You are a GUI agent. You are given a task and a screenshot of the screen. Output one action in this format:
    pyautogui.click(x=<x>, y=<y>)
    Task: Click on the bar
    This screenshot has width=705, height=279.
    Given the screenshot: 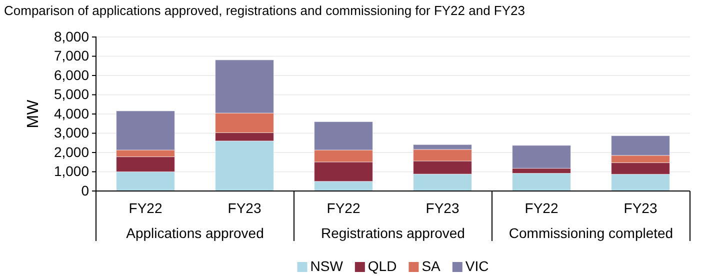 What is the action you would take?
    pyautogui.click(x=542, y=182)
    